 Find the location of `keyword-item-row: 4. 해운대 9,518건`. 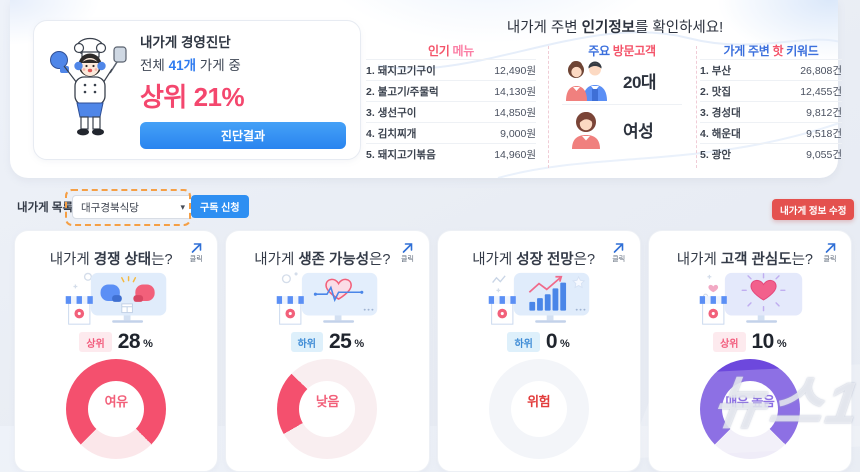

keyword-item-row: 4. 해운대 9,518건 is located at coordinates (771, 132).